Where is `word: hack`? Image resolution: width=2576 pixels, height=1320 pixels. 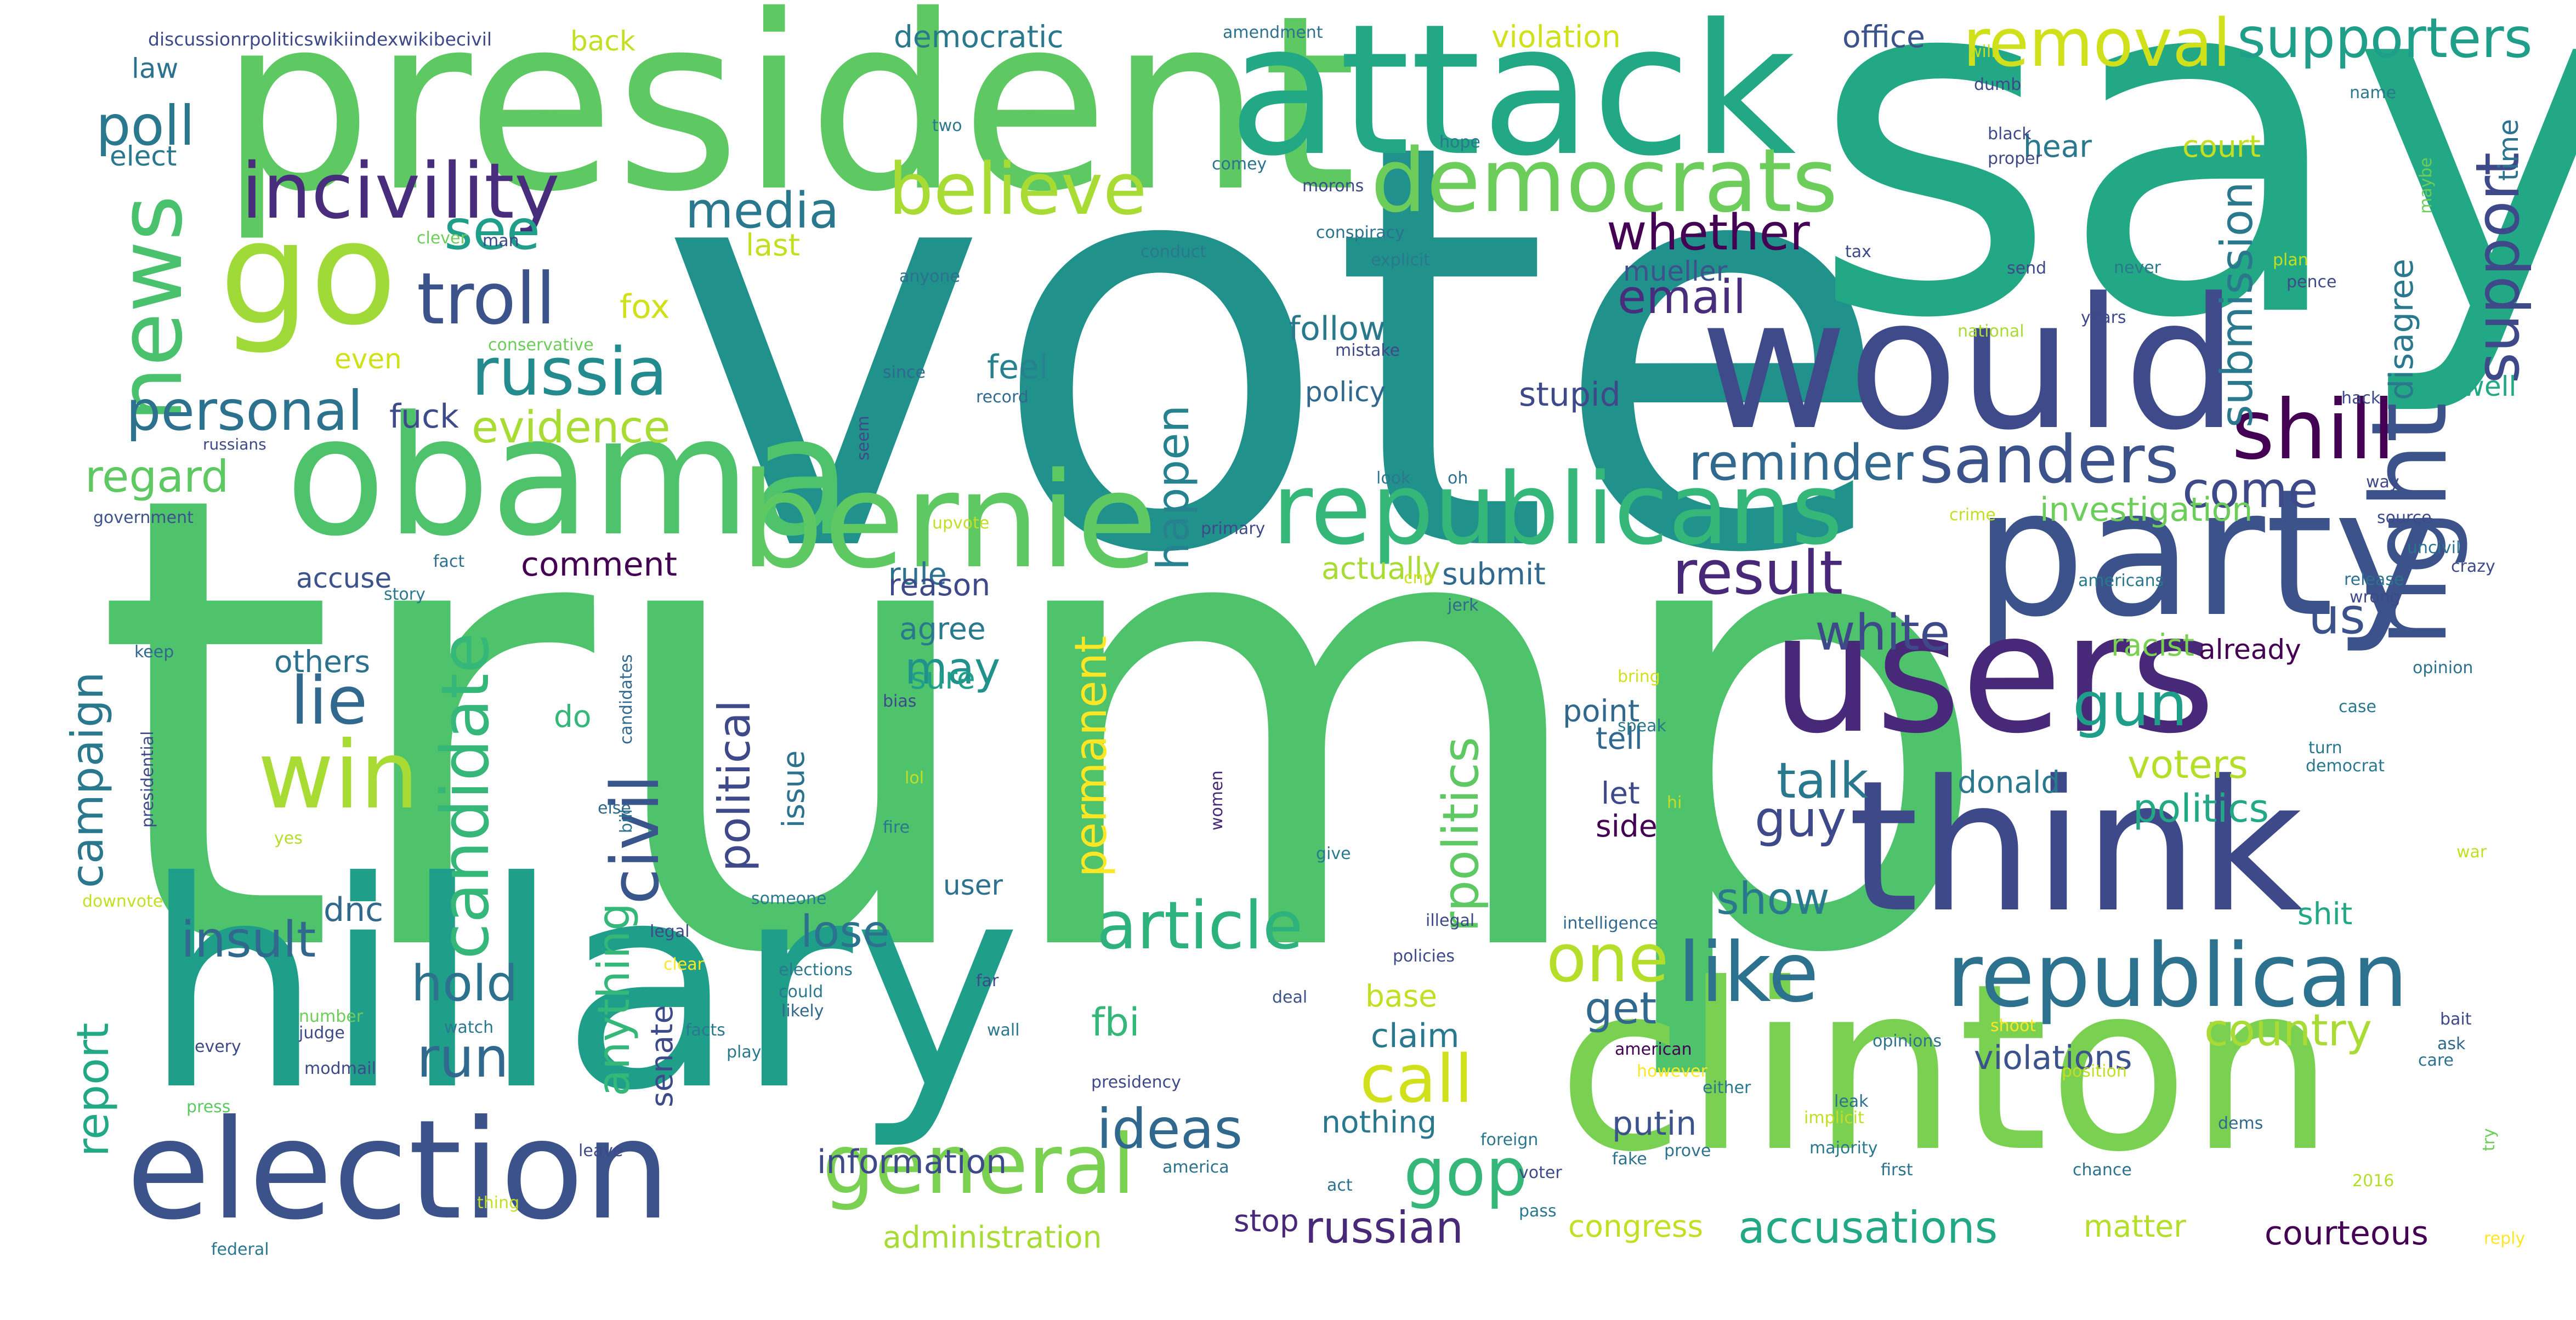
word: hack is located at coordinates (2361, 399).